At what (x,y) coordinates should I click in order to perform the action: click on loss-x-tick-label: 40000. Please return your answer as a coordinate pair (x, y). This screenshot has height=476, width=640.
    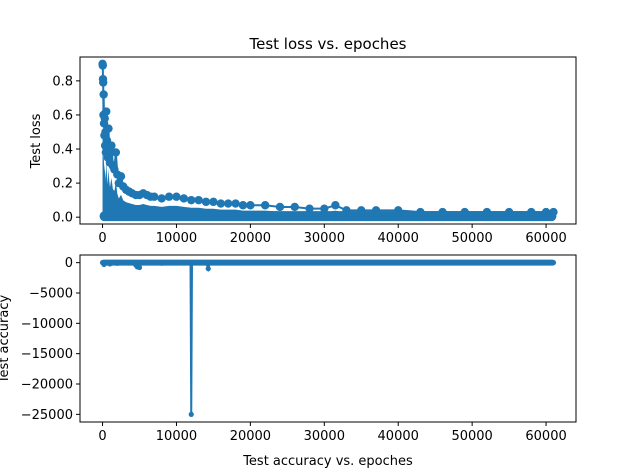
    Looking at the image, I should click on (398, 238).